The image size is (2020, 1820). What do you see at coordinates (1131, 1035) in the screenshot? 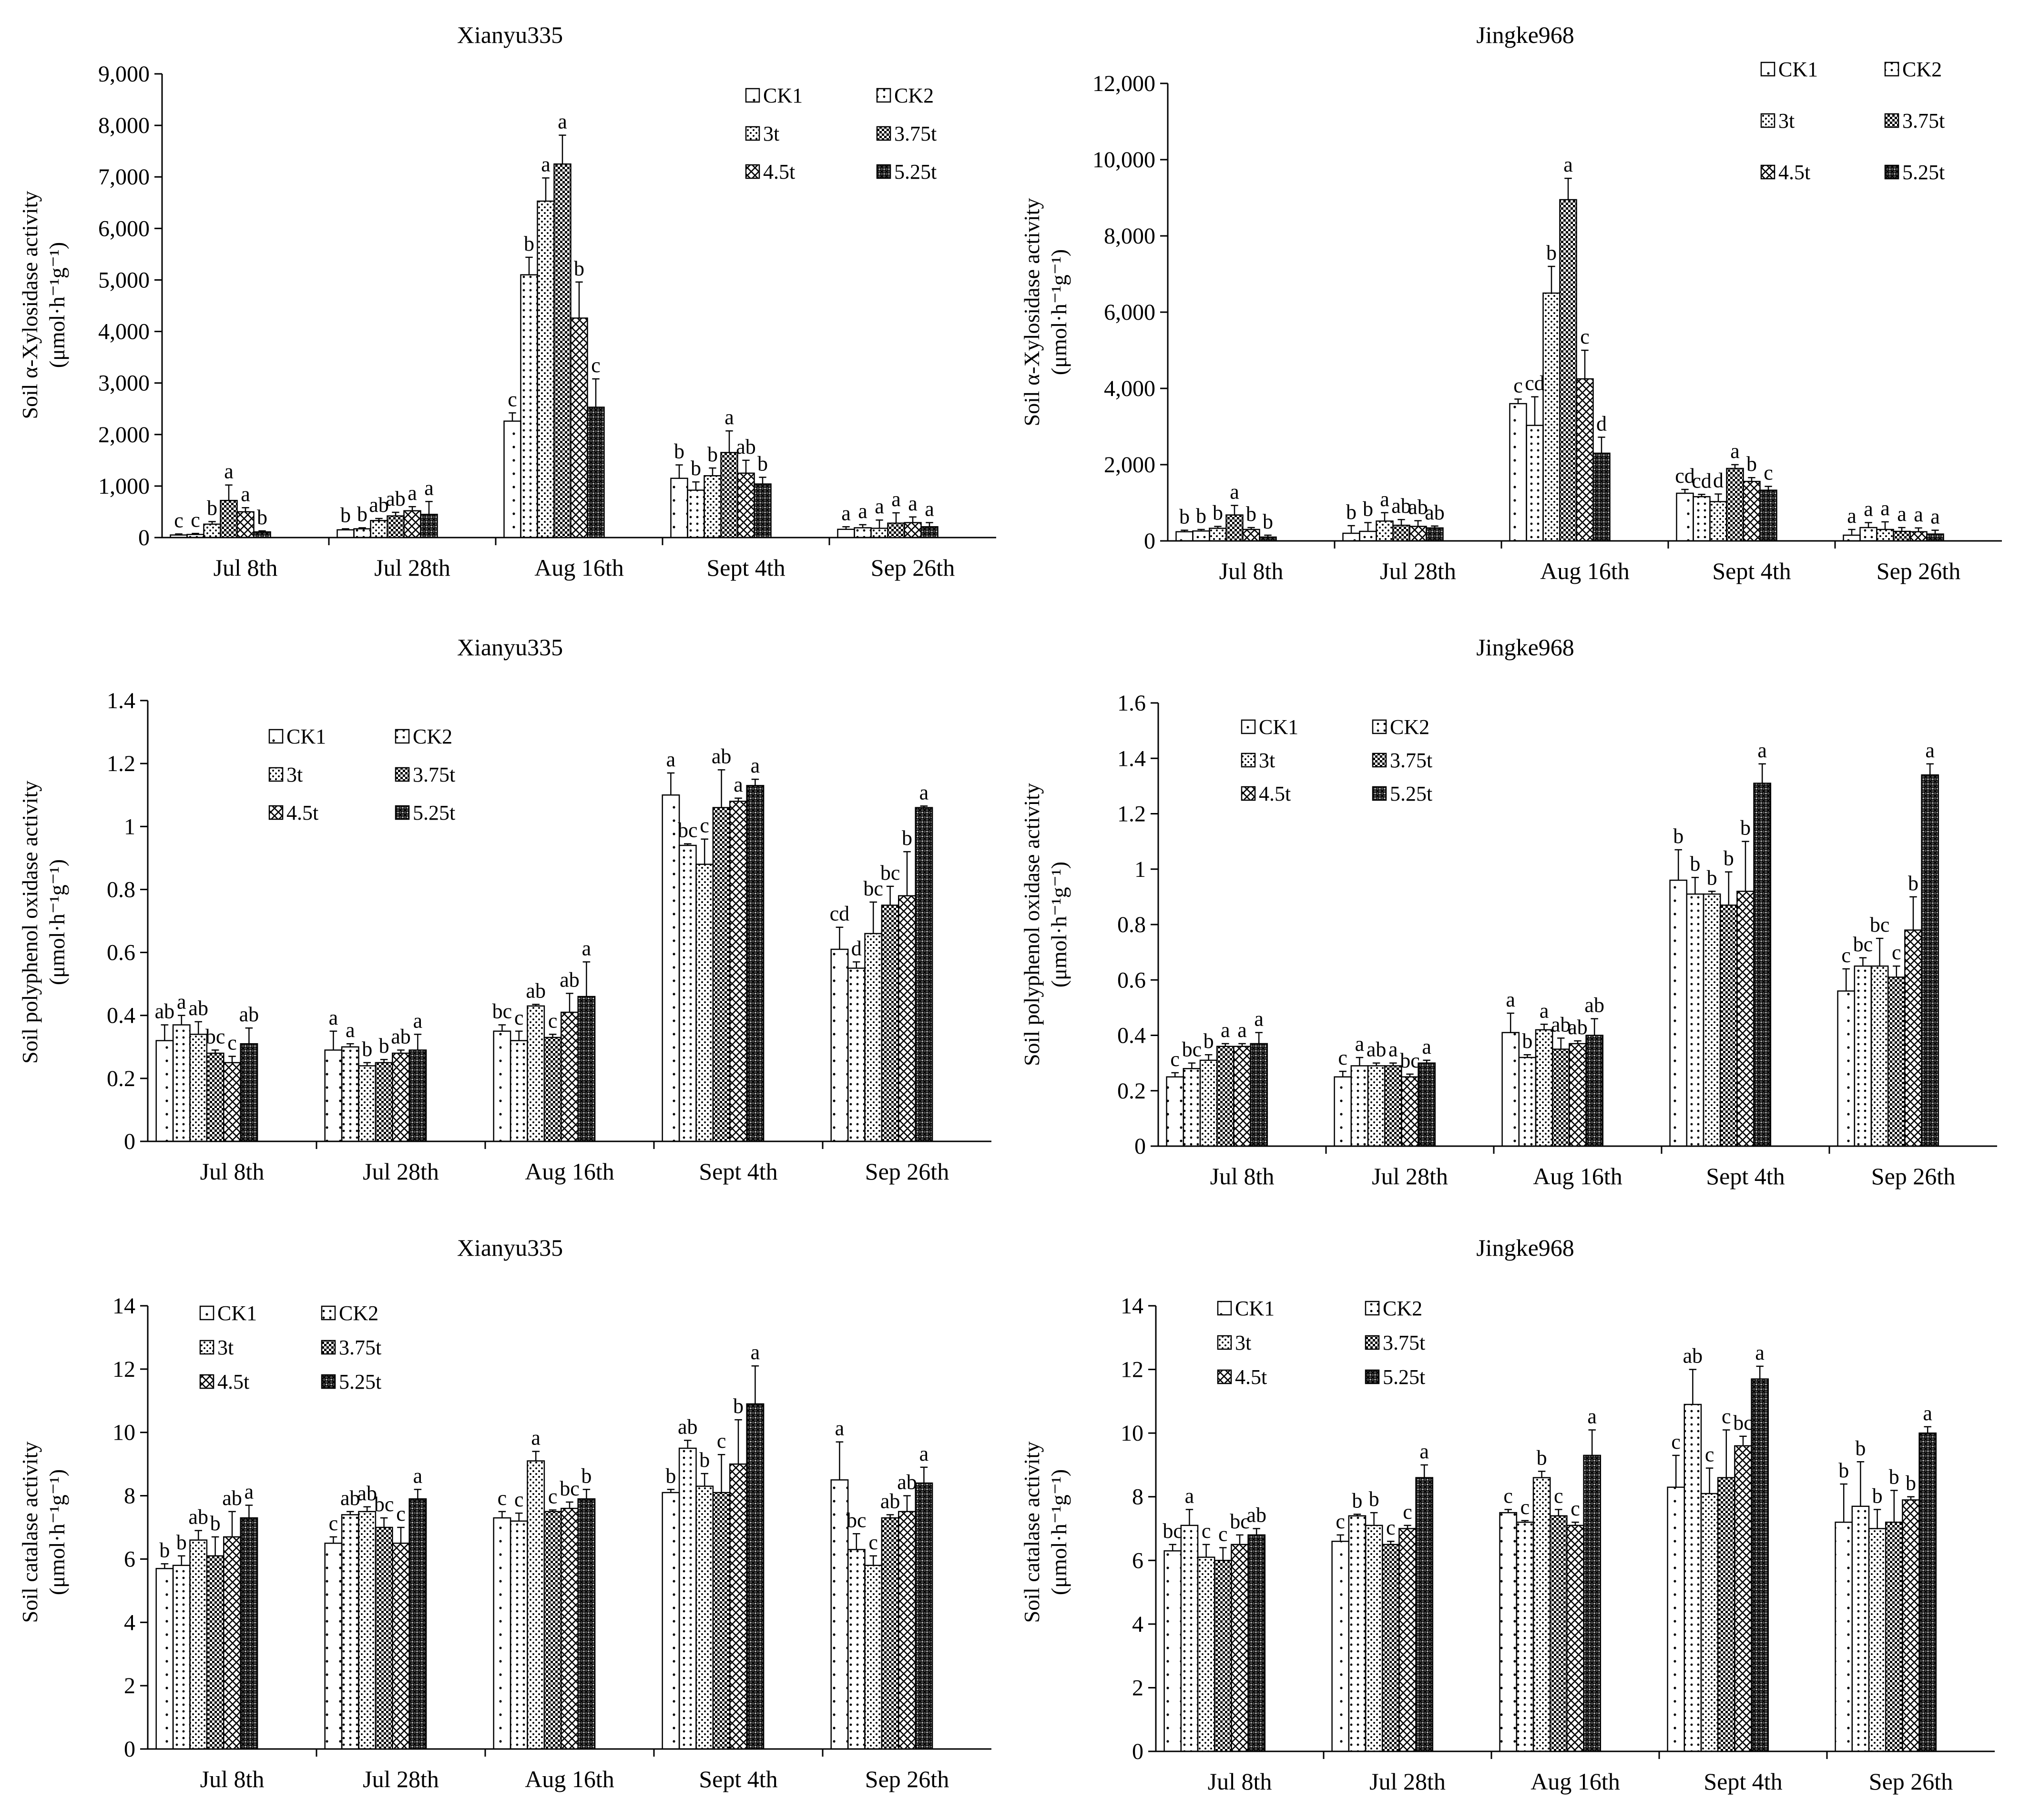
I see `y-tick-label: 0.4` at bounding box center [1131, 1035].